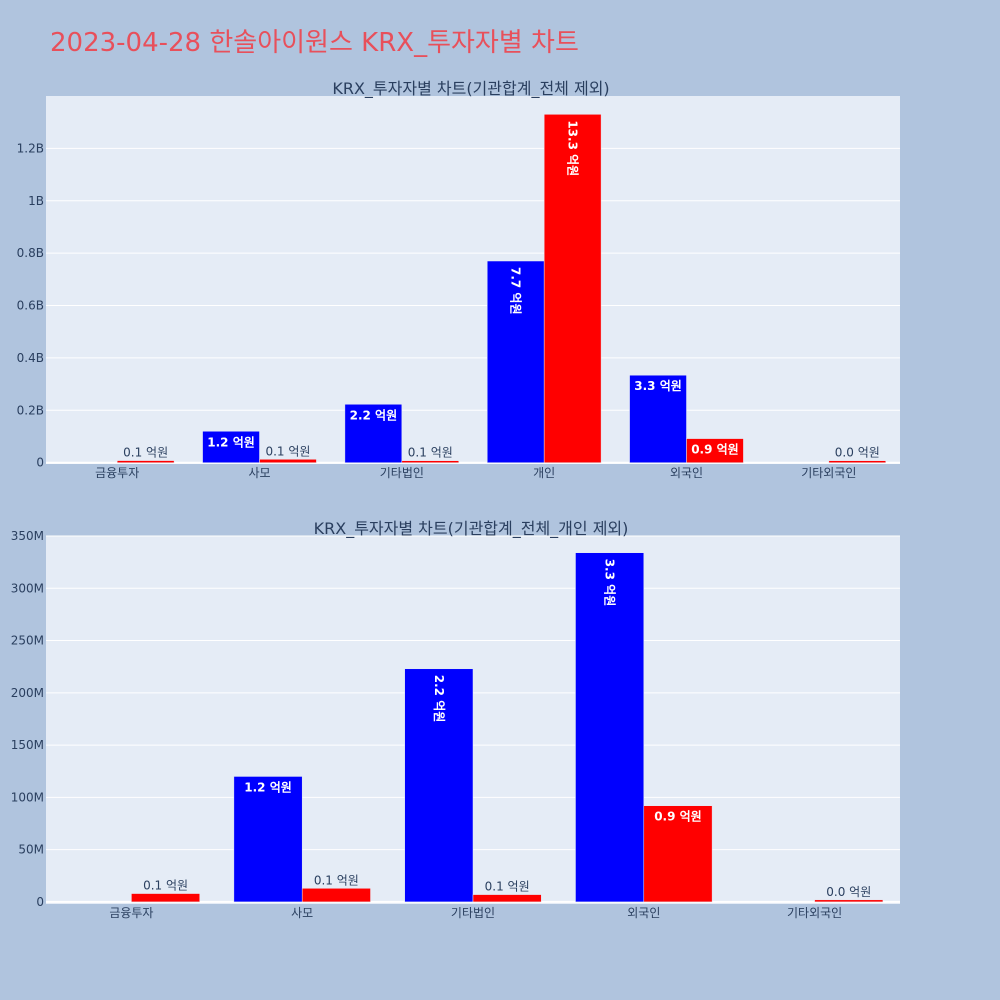 This screenshot has width=1000, height=1000. Describe the element at coordinates (27, 745) in the screenshot. I see `y-tick-label: 150M` at that location.